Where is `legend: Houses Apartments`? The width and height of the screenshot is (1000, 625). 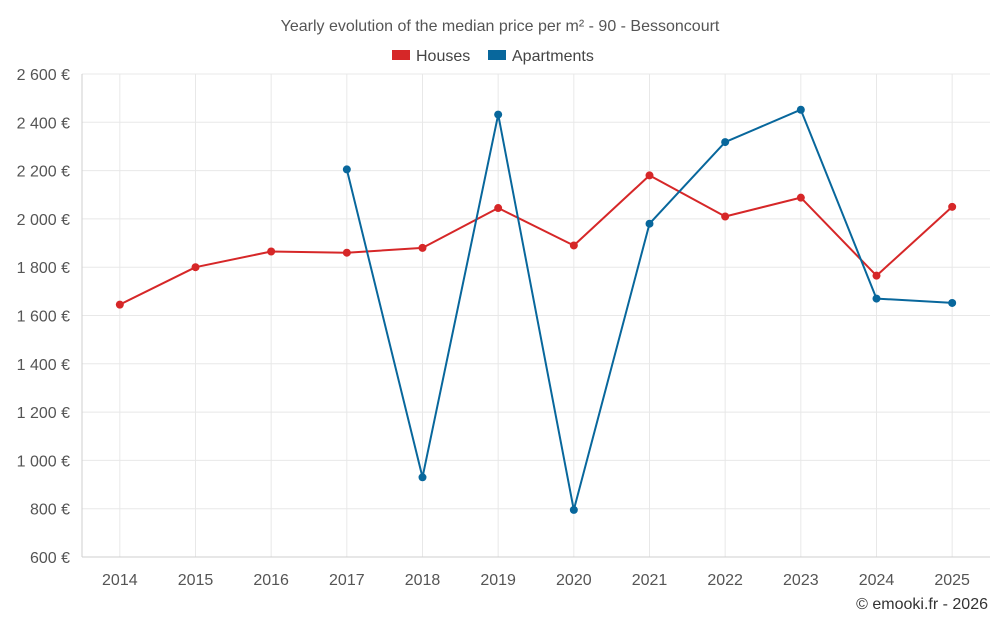
legend: Houses Apartments is located at coordinates (493, 56).